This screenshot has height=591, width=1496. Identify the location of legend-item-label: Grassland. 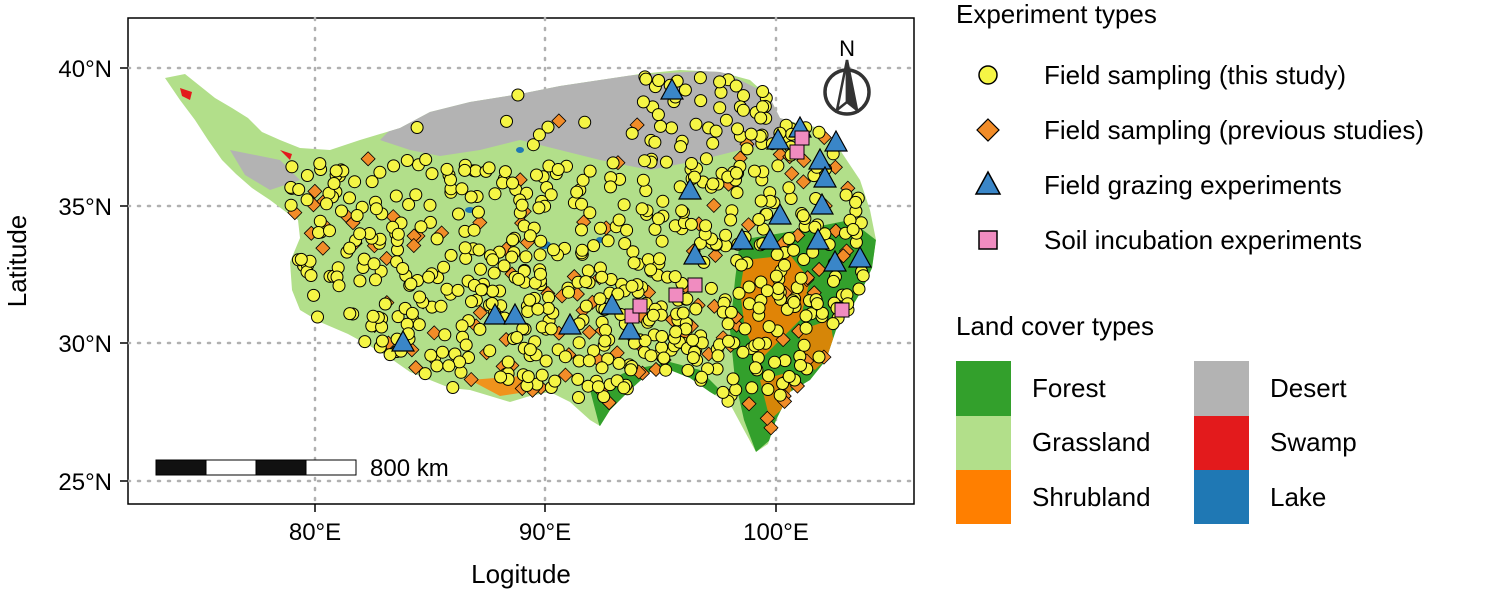
(1091, 442).